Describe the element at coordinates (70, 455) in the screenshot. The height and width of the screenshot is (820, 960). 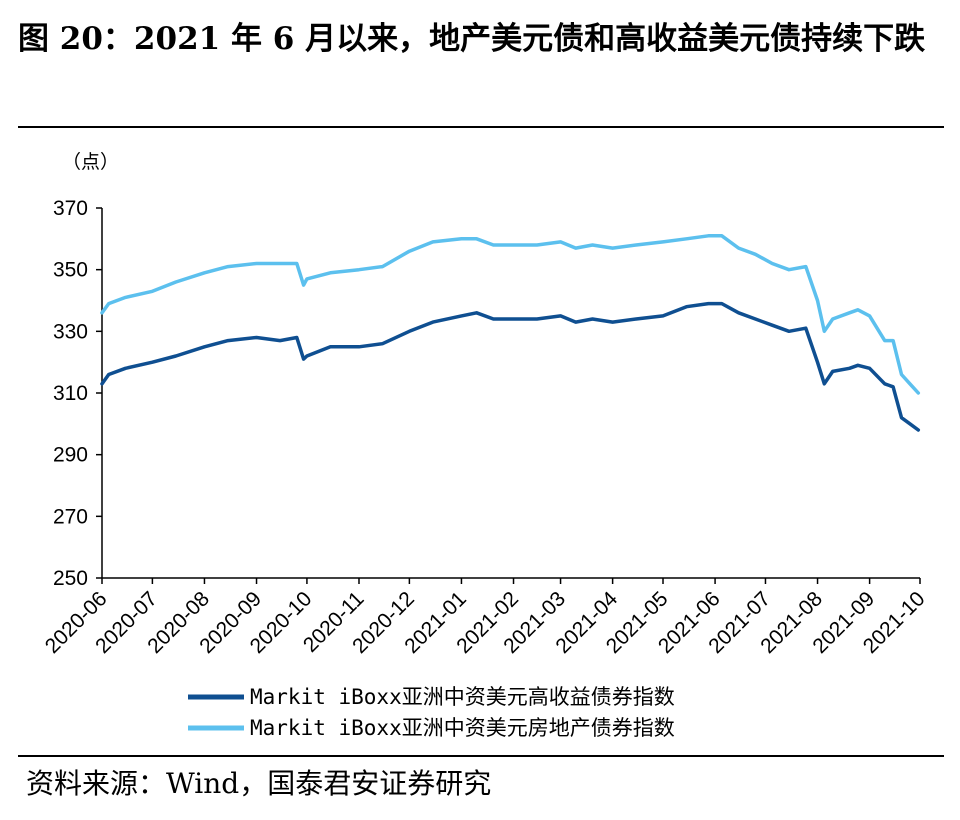
I see `y-tick-label: 290` at that location.